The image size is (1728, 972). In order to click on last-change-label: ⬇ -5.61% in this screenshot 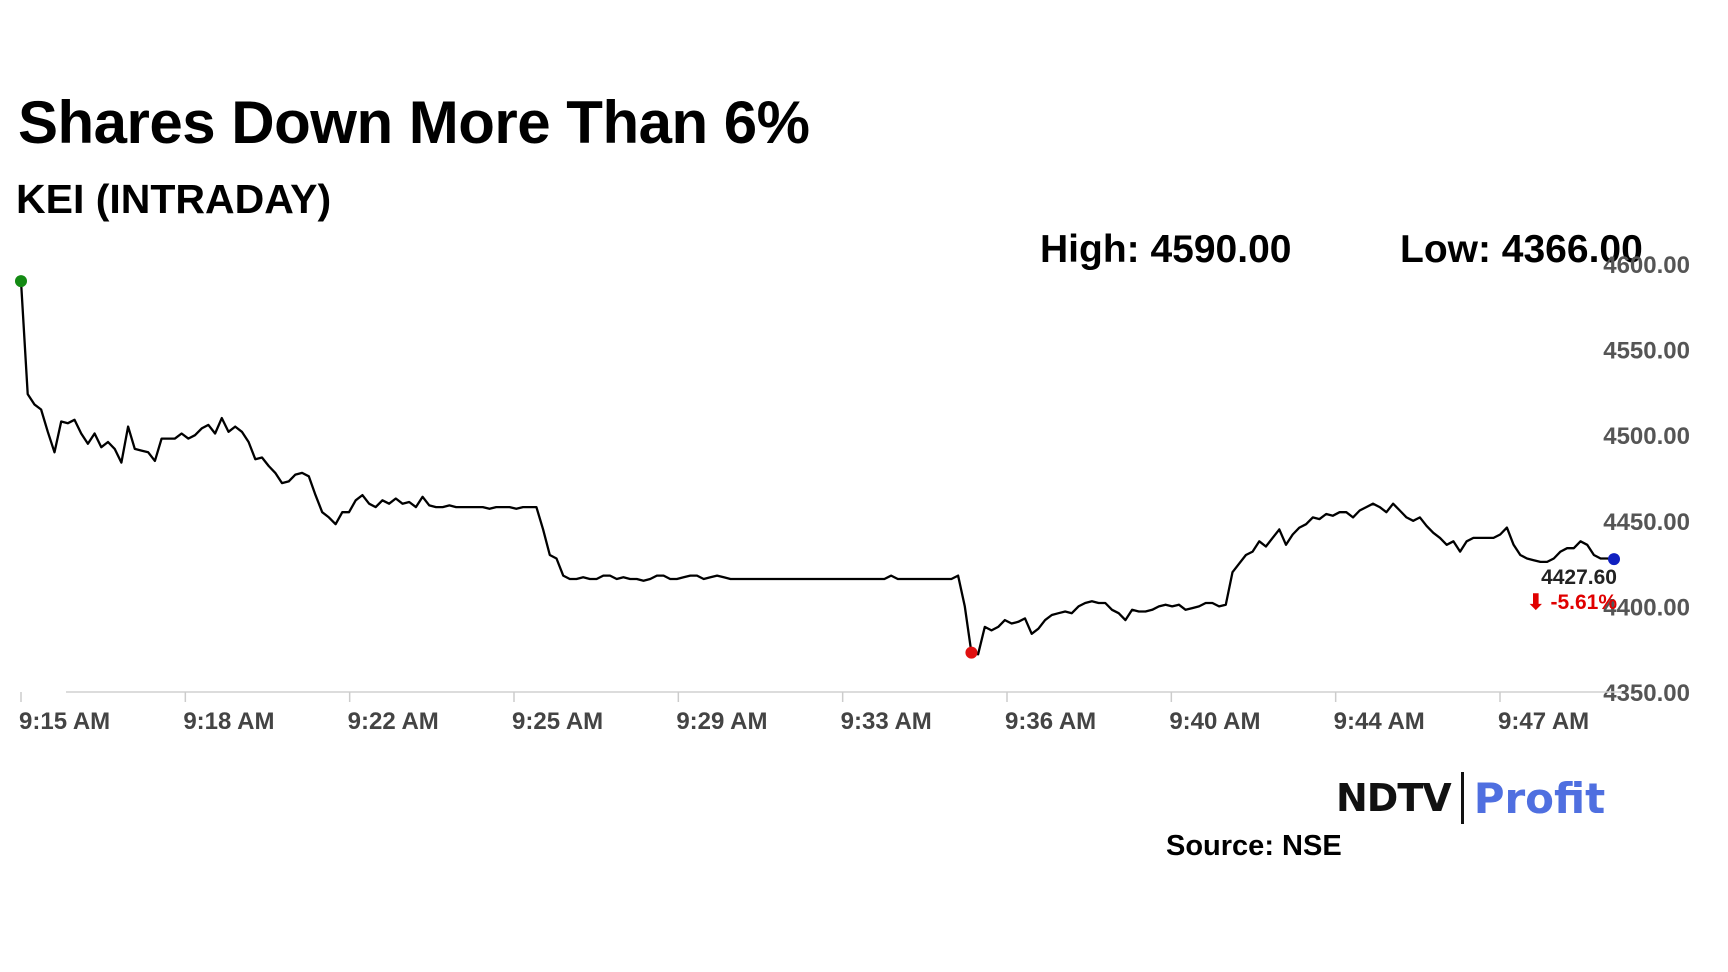, I will do `click(1572, 602)`.